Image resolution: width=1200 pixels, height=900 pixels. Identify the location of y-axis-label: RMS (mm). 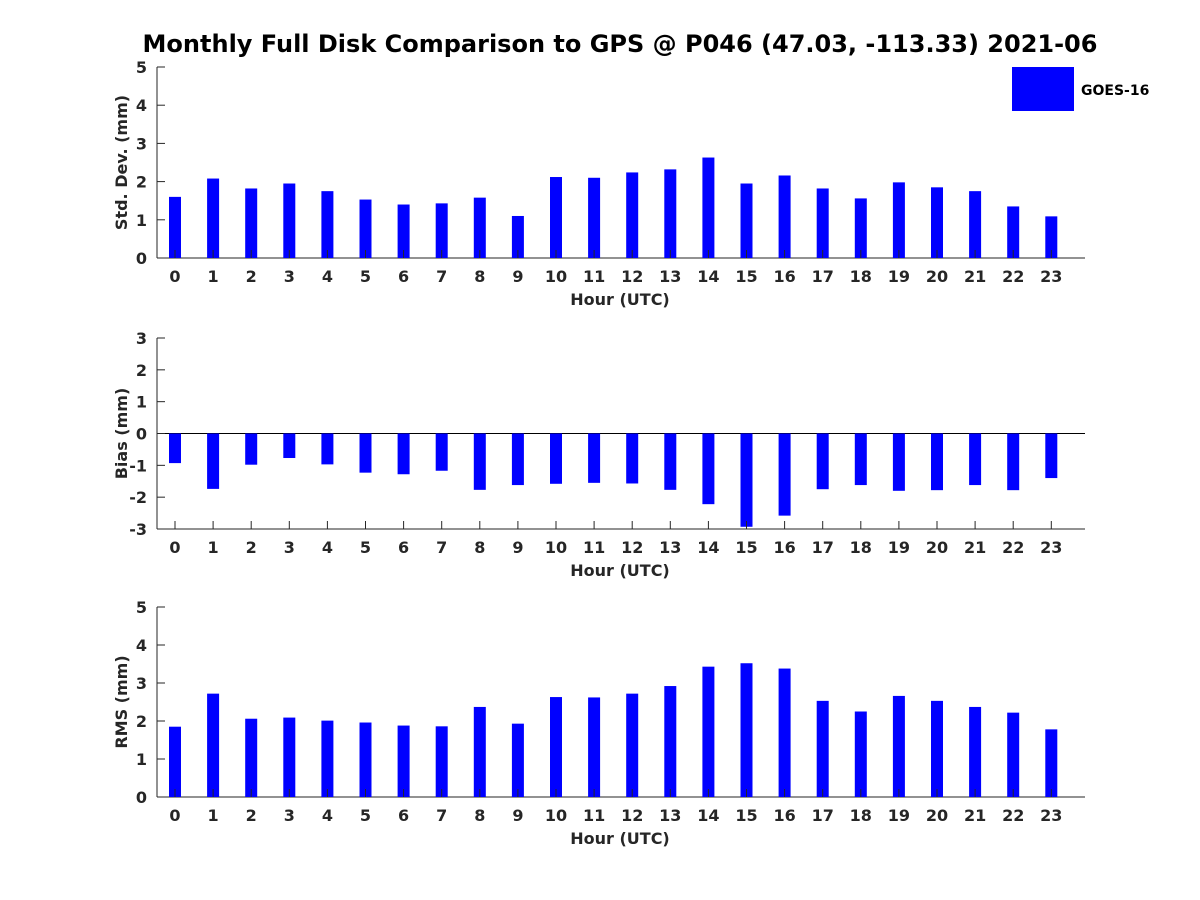
(121, 701).